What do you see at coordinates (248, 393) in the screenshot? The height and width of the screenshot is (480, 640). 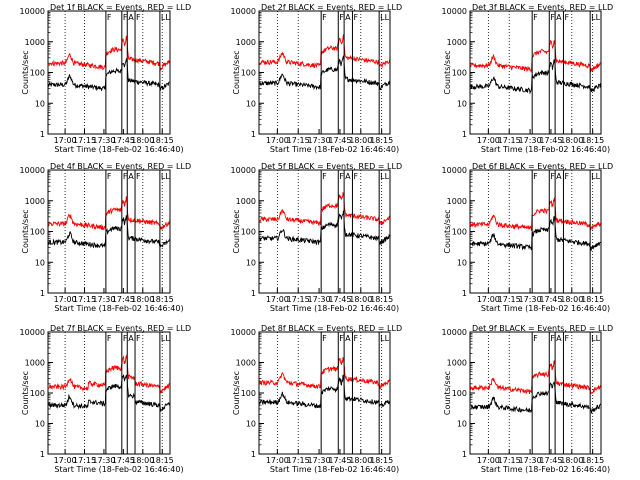 I see `y-tick-label: 100` at bounding box center [248, 393].